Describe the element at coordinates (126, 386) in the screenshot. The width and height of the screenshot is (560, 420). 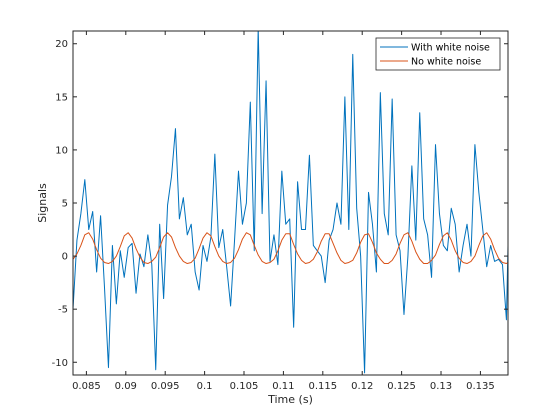
I see `x-tick-label: 0.09` at that location.